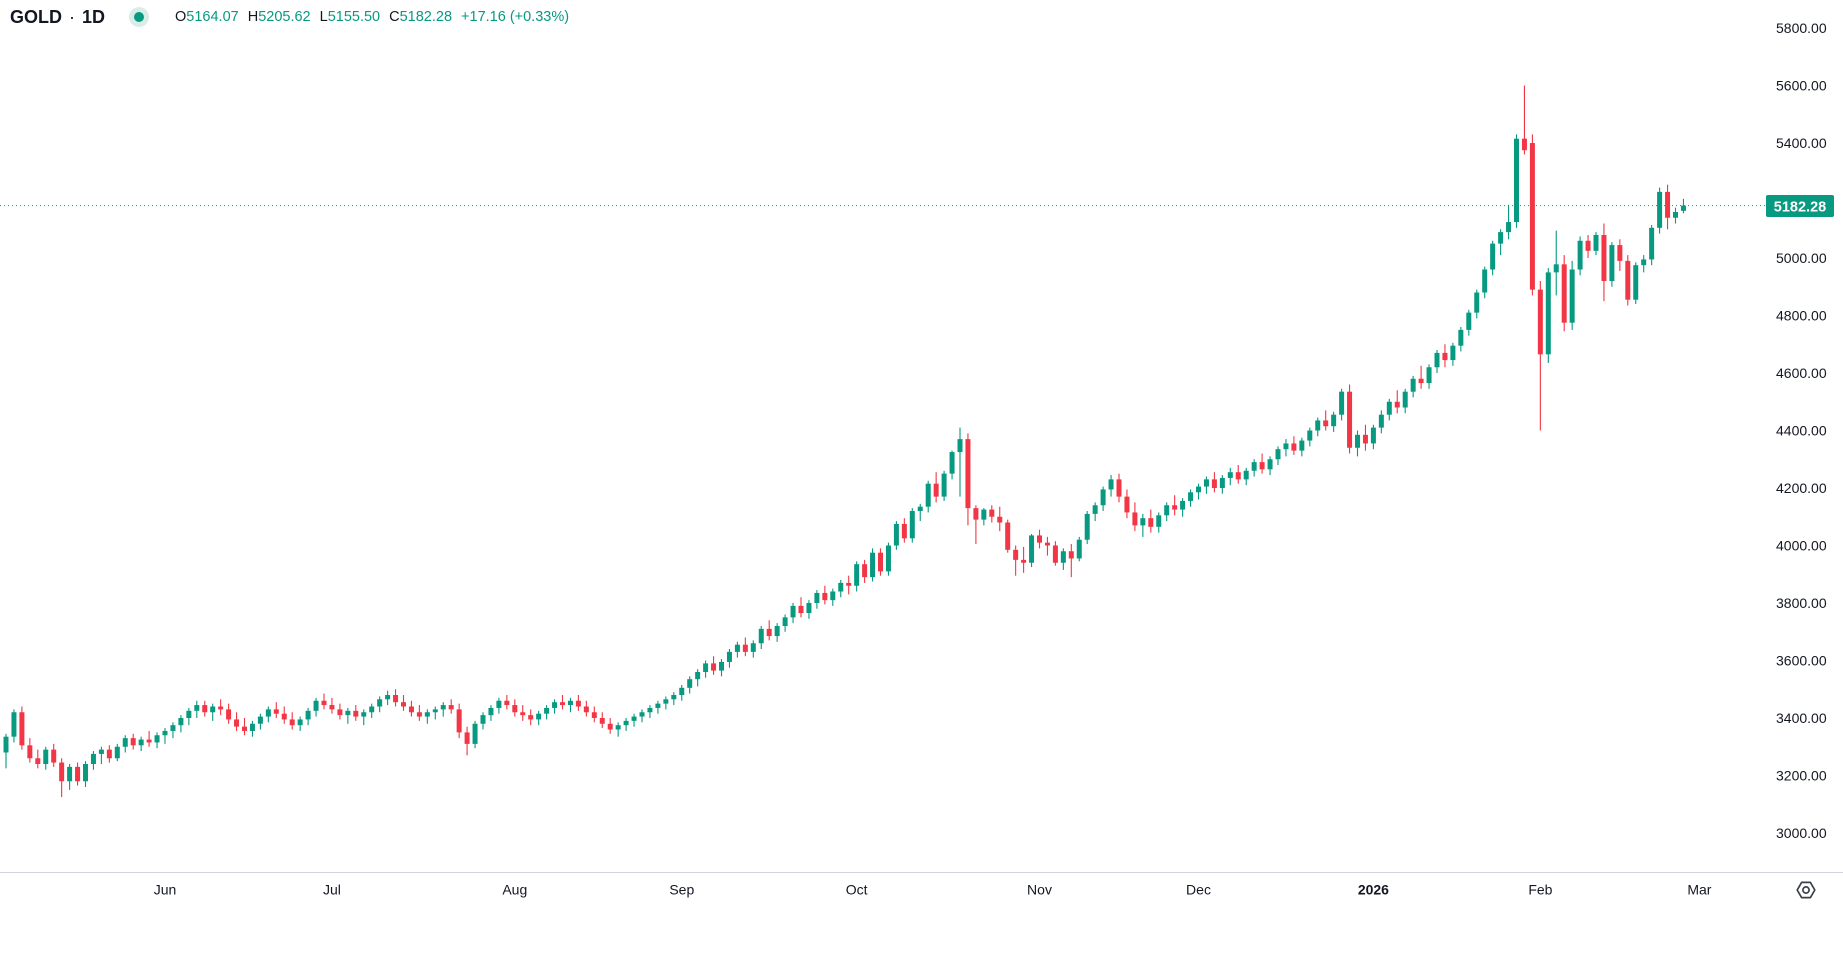 Image resolution: width=1843 pixels, height=962 pixels. I want to click on gear-circle, so click(1806, 890).